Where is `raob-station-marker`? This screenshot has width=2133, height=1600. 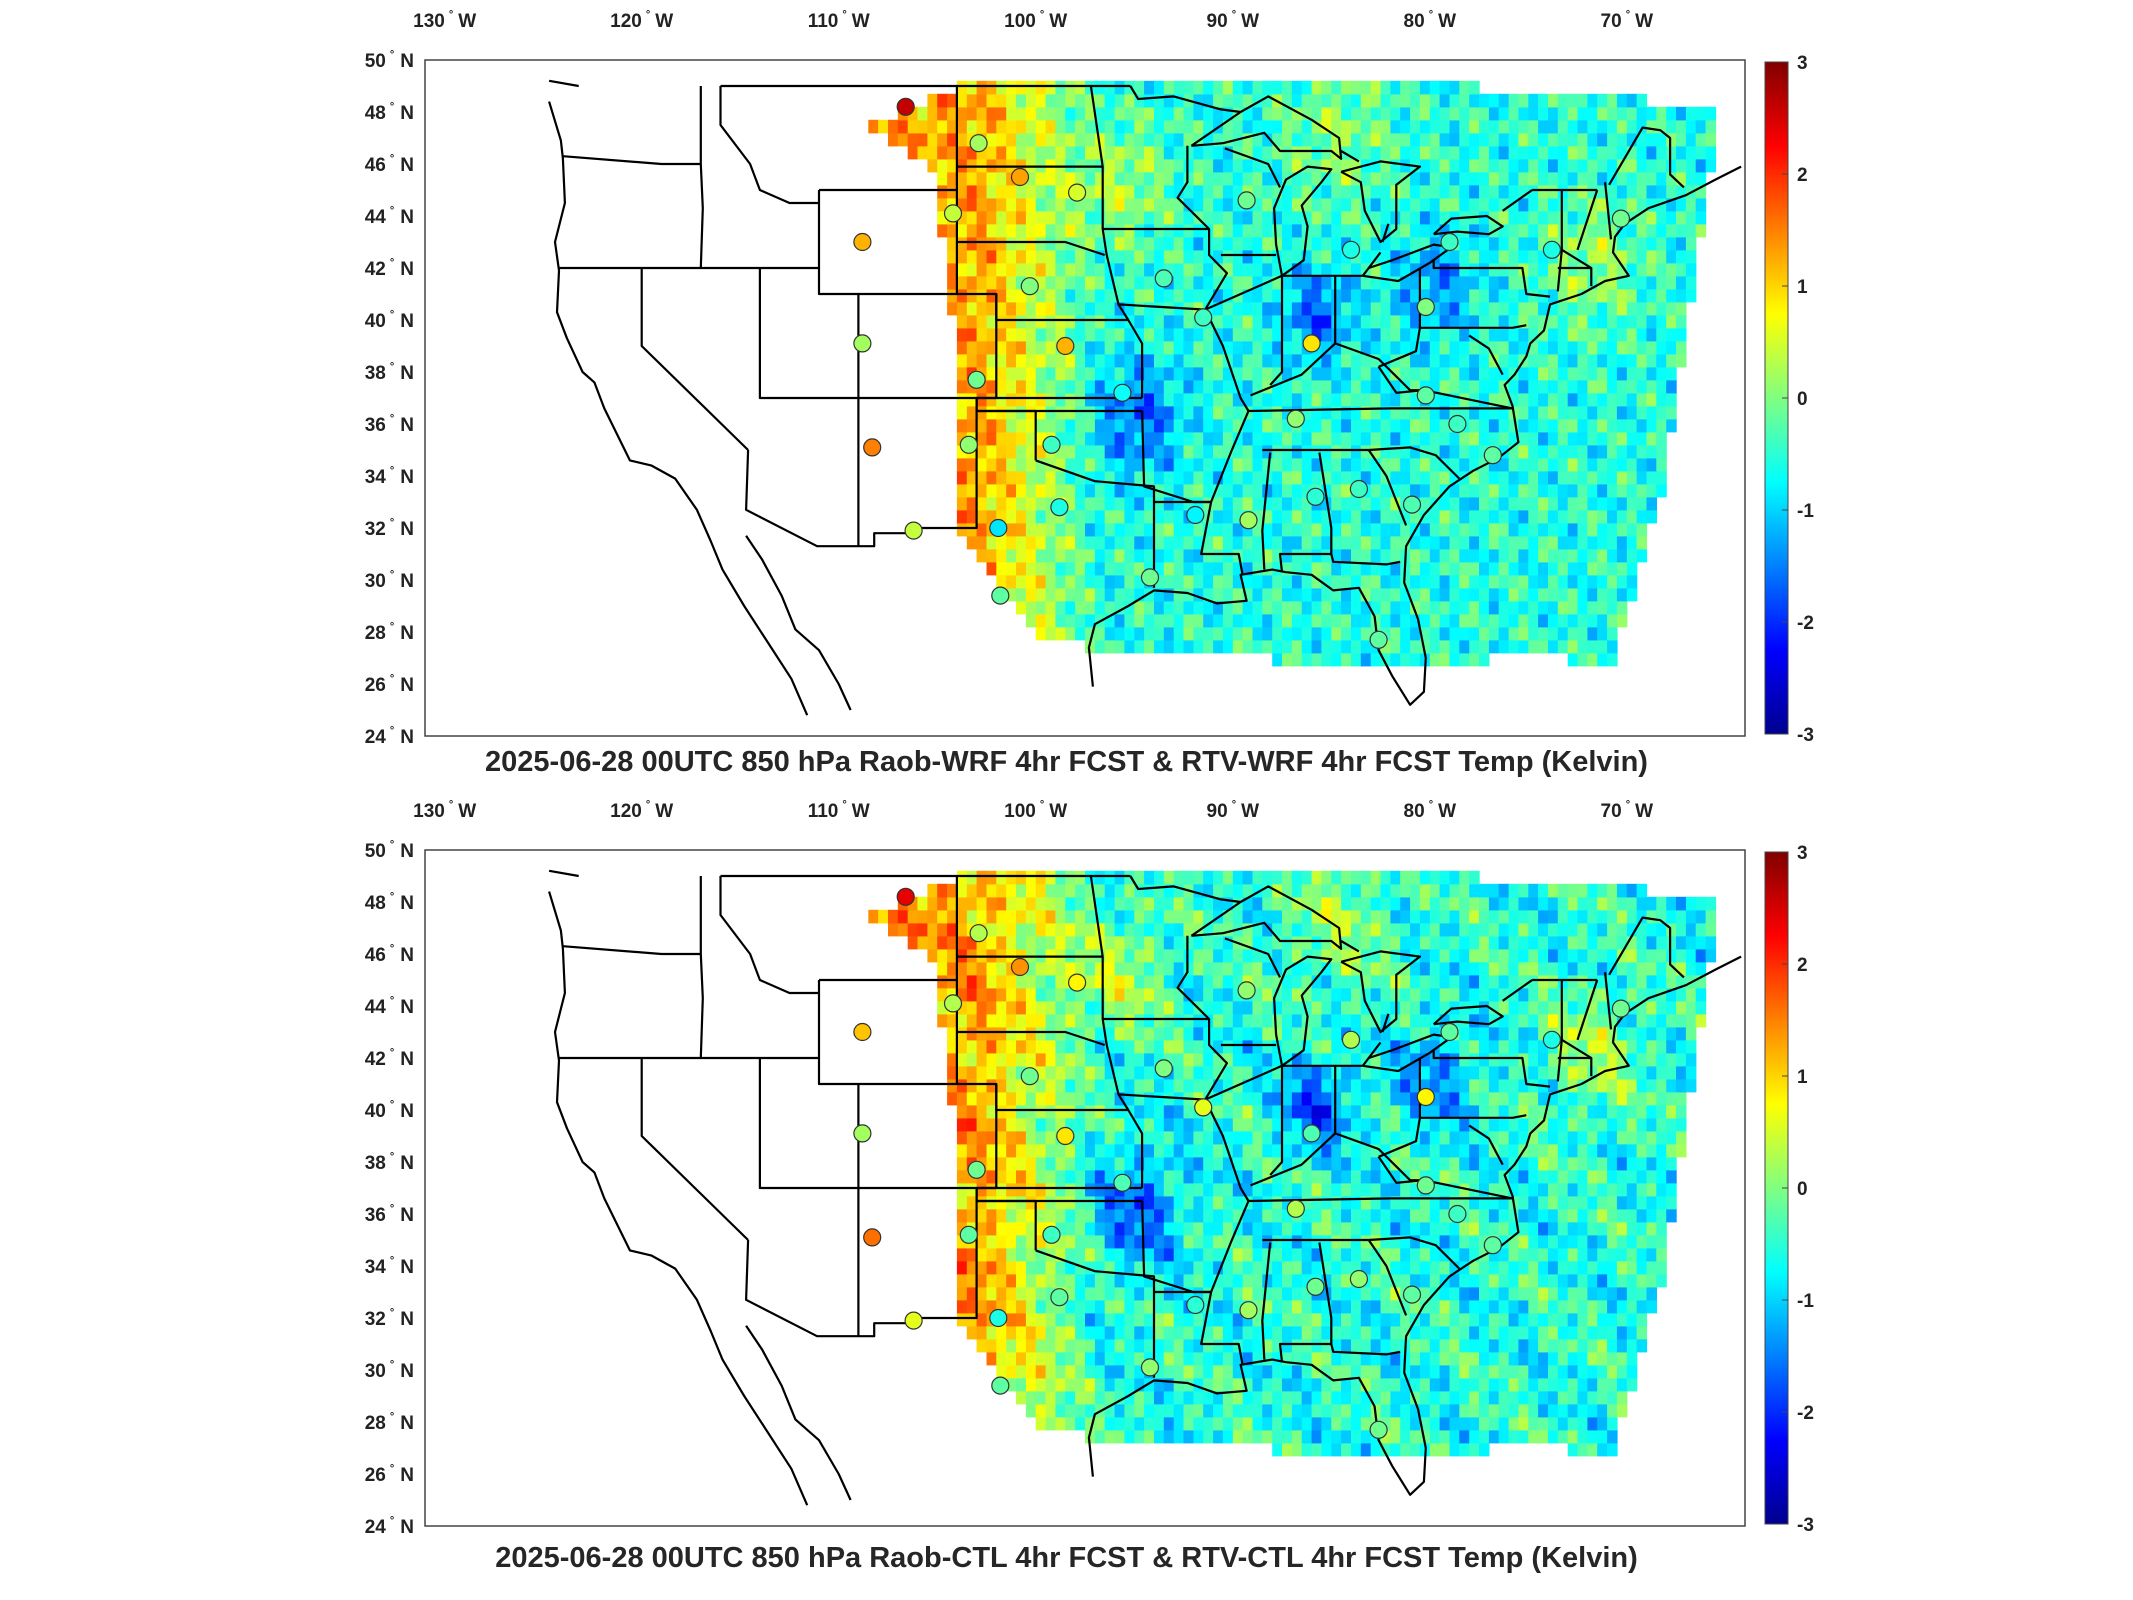 raob-station-marker is located at coordinates (1449, 242).